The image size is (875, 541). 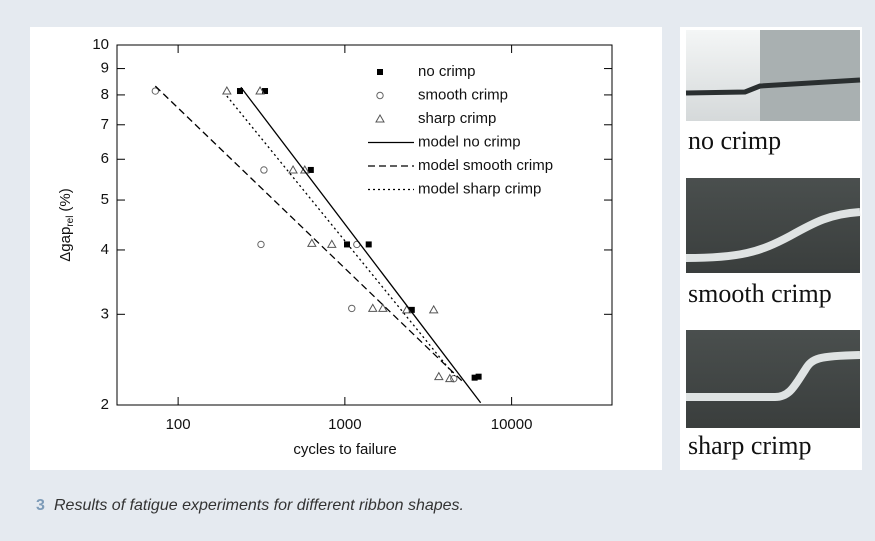 What do you see at coordinates (344, 424) in the screenshot?
I see `x-tick-label: 1000` at bounding box center [344, 424].